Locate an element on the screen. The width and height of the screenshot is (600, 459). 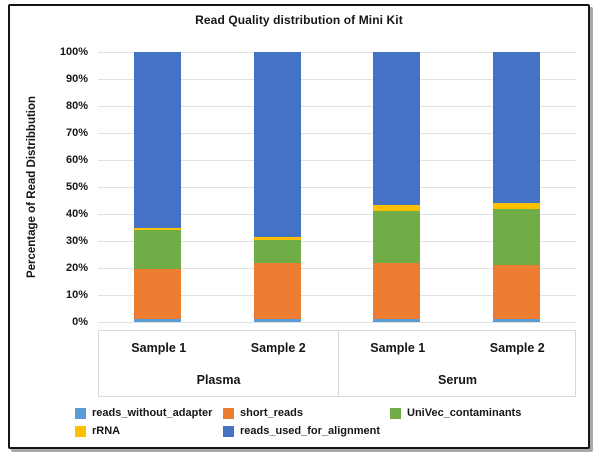
y-tick-label: 10% is located at coordinates (76, 295).